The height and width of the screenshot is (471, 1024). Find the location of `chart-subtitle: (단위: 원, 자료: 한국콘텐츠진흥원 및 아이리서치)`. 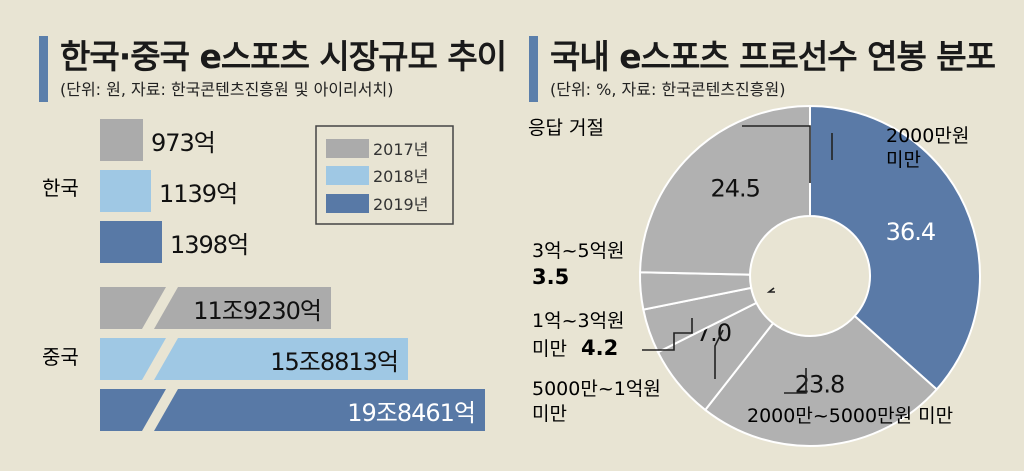

chart-subtitle: (단위: 원, 자료: 한국콘텐츠진흥원 및 아이리서치) is located at coordinates (227, 89).